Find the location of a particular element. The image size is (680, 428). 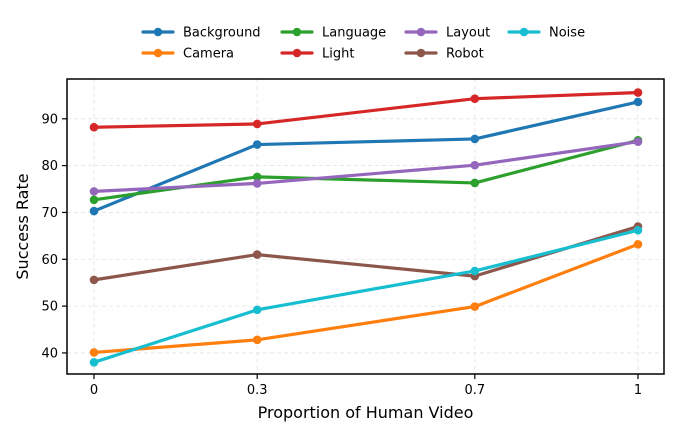

series-light is located at coordinates (366, 110).